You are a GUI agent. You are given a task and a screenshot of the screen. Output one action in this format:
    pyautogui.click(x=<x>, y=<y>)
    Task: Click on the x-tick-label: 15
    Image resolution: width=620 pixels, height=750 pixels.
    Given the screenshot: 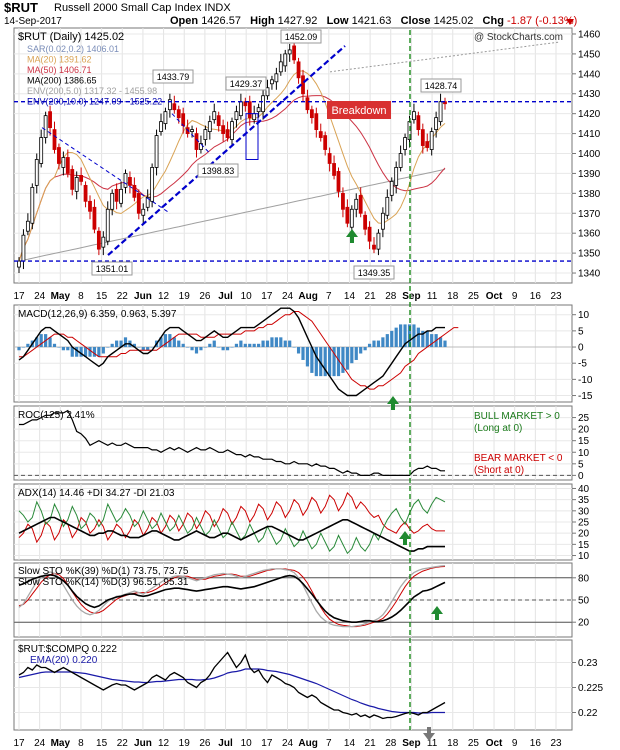 What is the action you would take?
    pyautogui.click(x=102, y=743)
    